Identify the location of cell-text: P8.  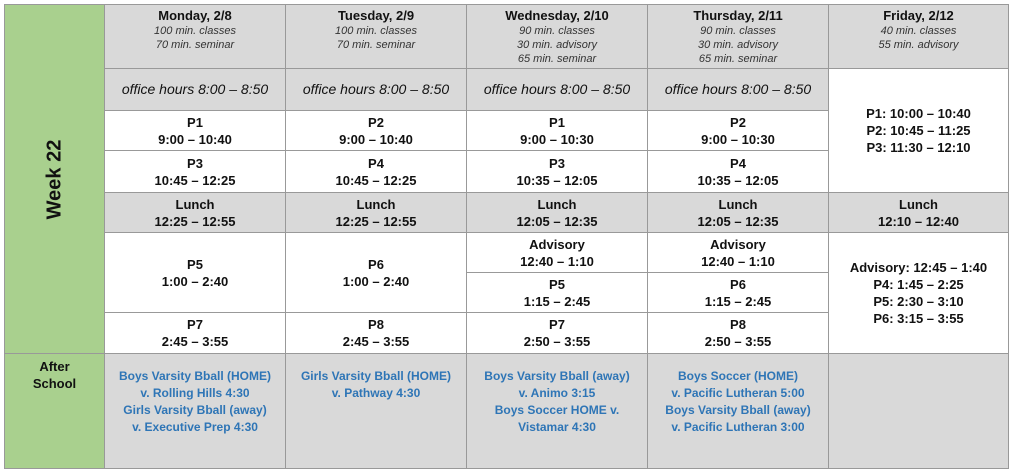
(738, 324).